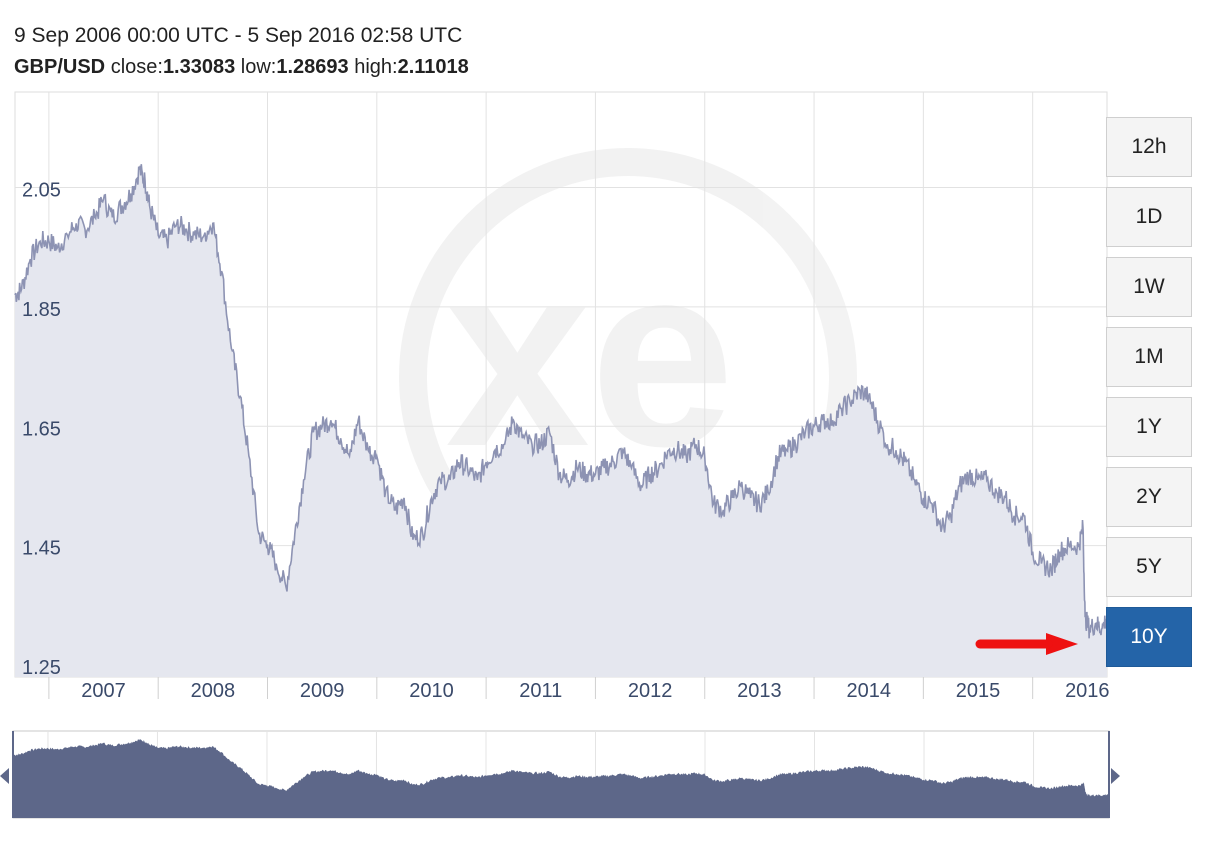 The width and height of the screenshot is (1226, 849). Describe the element at coordinates (199, 67) in the screenshot. I see `close-value: 1.33083` at that location.